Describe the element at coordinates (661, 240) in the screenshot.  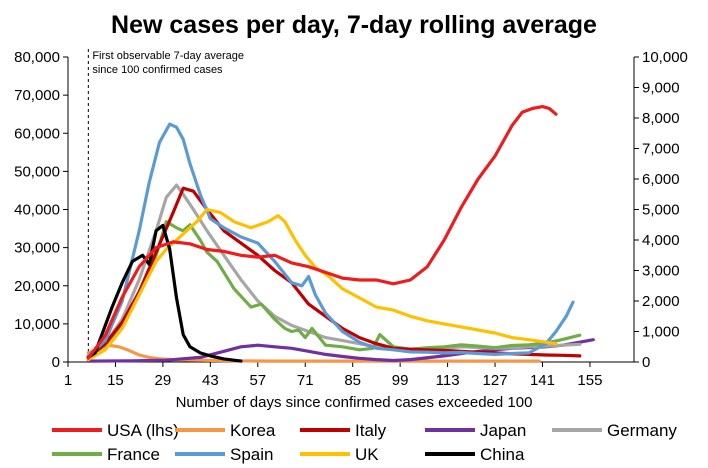
I see `right-tick-label: 4,000` at that location.